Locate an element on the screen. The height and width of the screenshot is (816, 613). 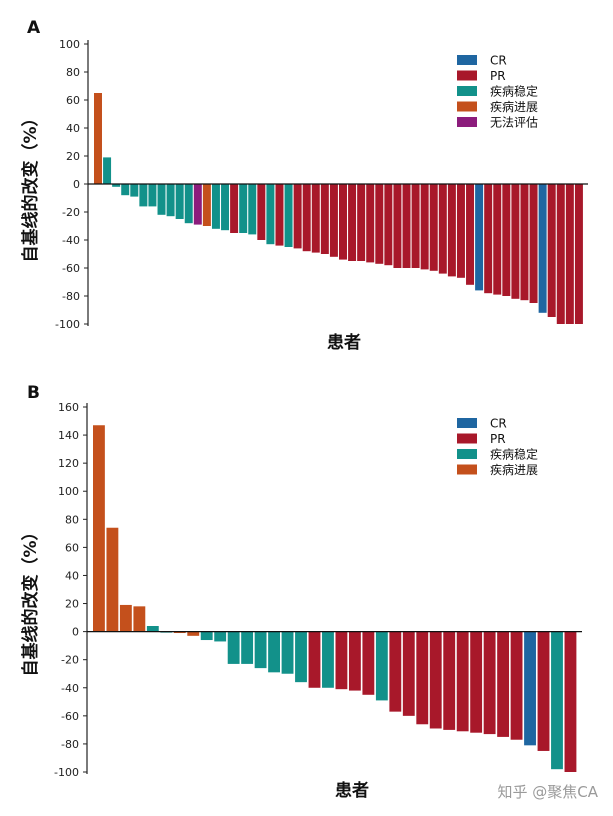
y-tick-label: -20 is located at coordinates (71, 212).